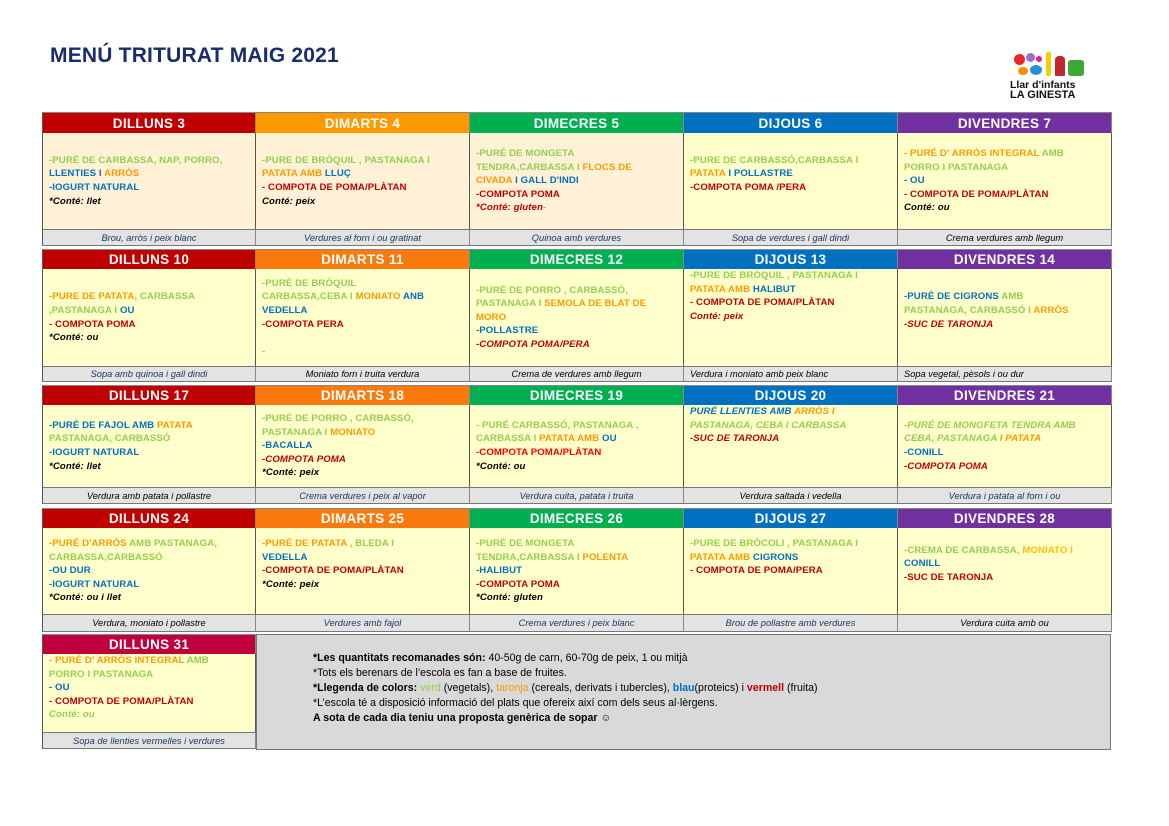 Image resolution: width=1169 pixels, height=826 pixels. I want to click on menu-line: -PURÉ DE MONGFETA TENDRA AMB, so click(1004, 426).